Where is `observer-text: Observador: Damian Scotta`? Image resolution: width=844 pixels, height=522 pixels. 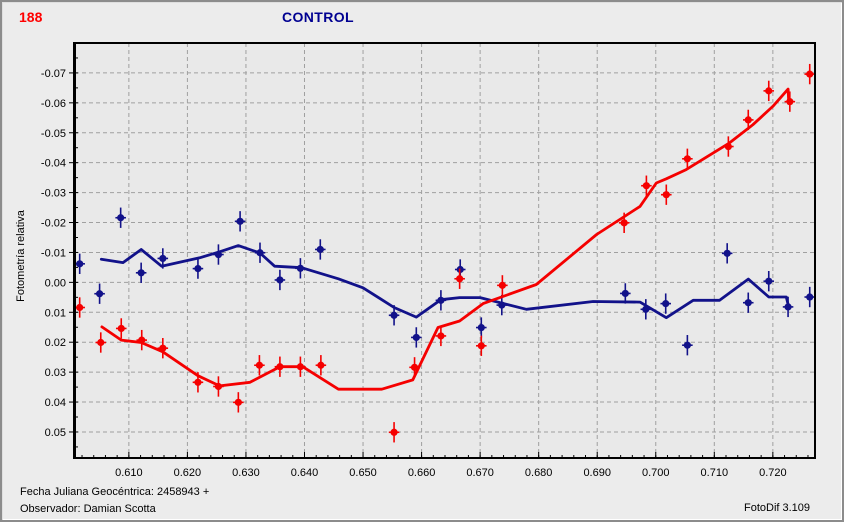 observer-text: Observador: Damian Scotta is located at coordinates (88, 509).